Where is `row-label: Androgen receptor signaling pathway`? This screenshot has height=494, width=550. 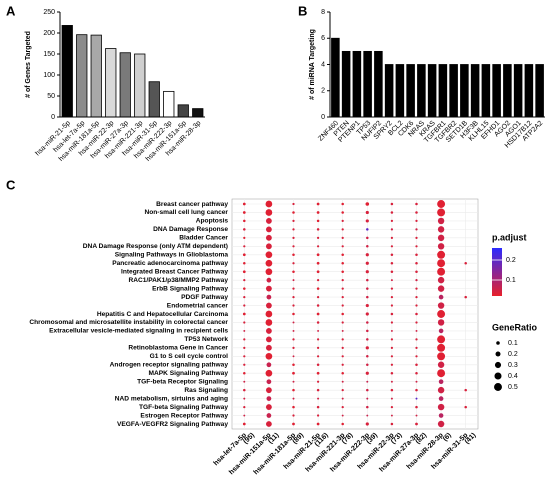
row-label: Androgen receptor signaling pathway is located at coordinates (169, 365).